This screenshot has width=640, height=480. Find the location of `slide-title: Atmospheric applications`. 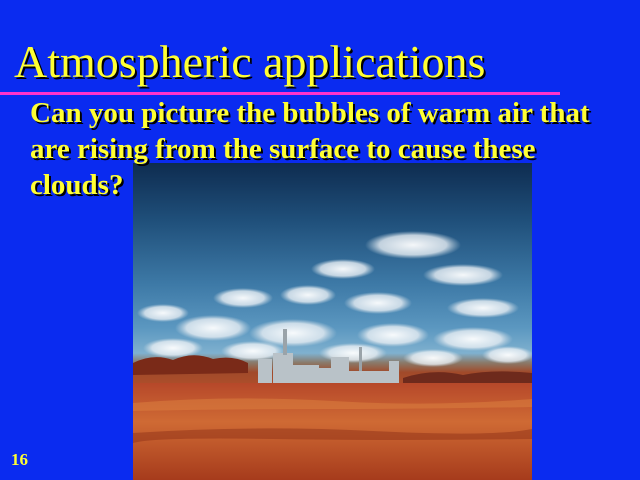

slide-title: Atmospheric applications is located at coordinates (250, 61).